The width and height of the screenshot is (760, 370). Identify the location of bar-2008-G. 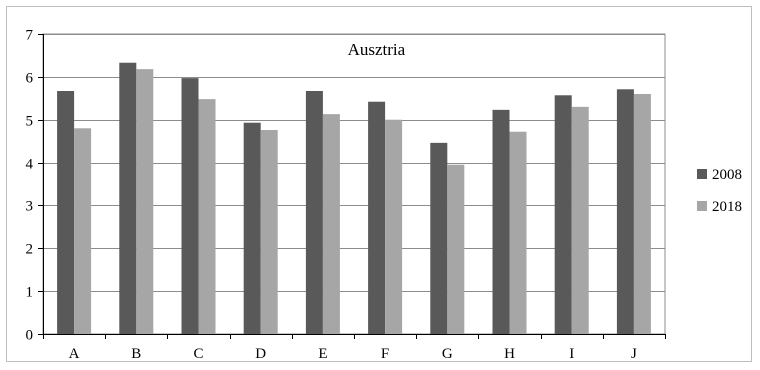
(439, 238).